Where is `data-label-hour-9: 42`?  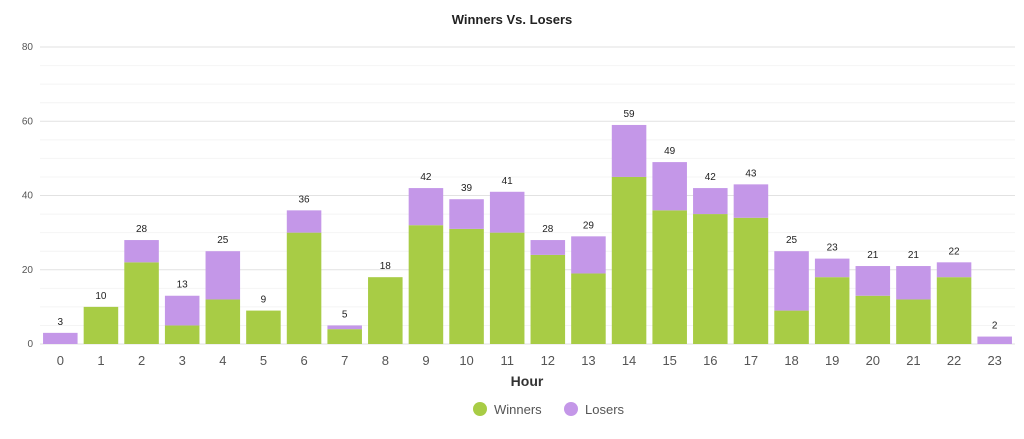
data-label-hour-9: 42 is located at coordinates (426, 177).